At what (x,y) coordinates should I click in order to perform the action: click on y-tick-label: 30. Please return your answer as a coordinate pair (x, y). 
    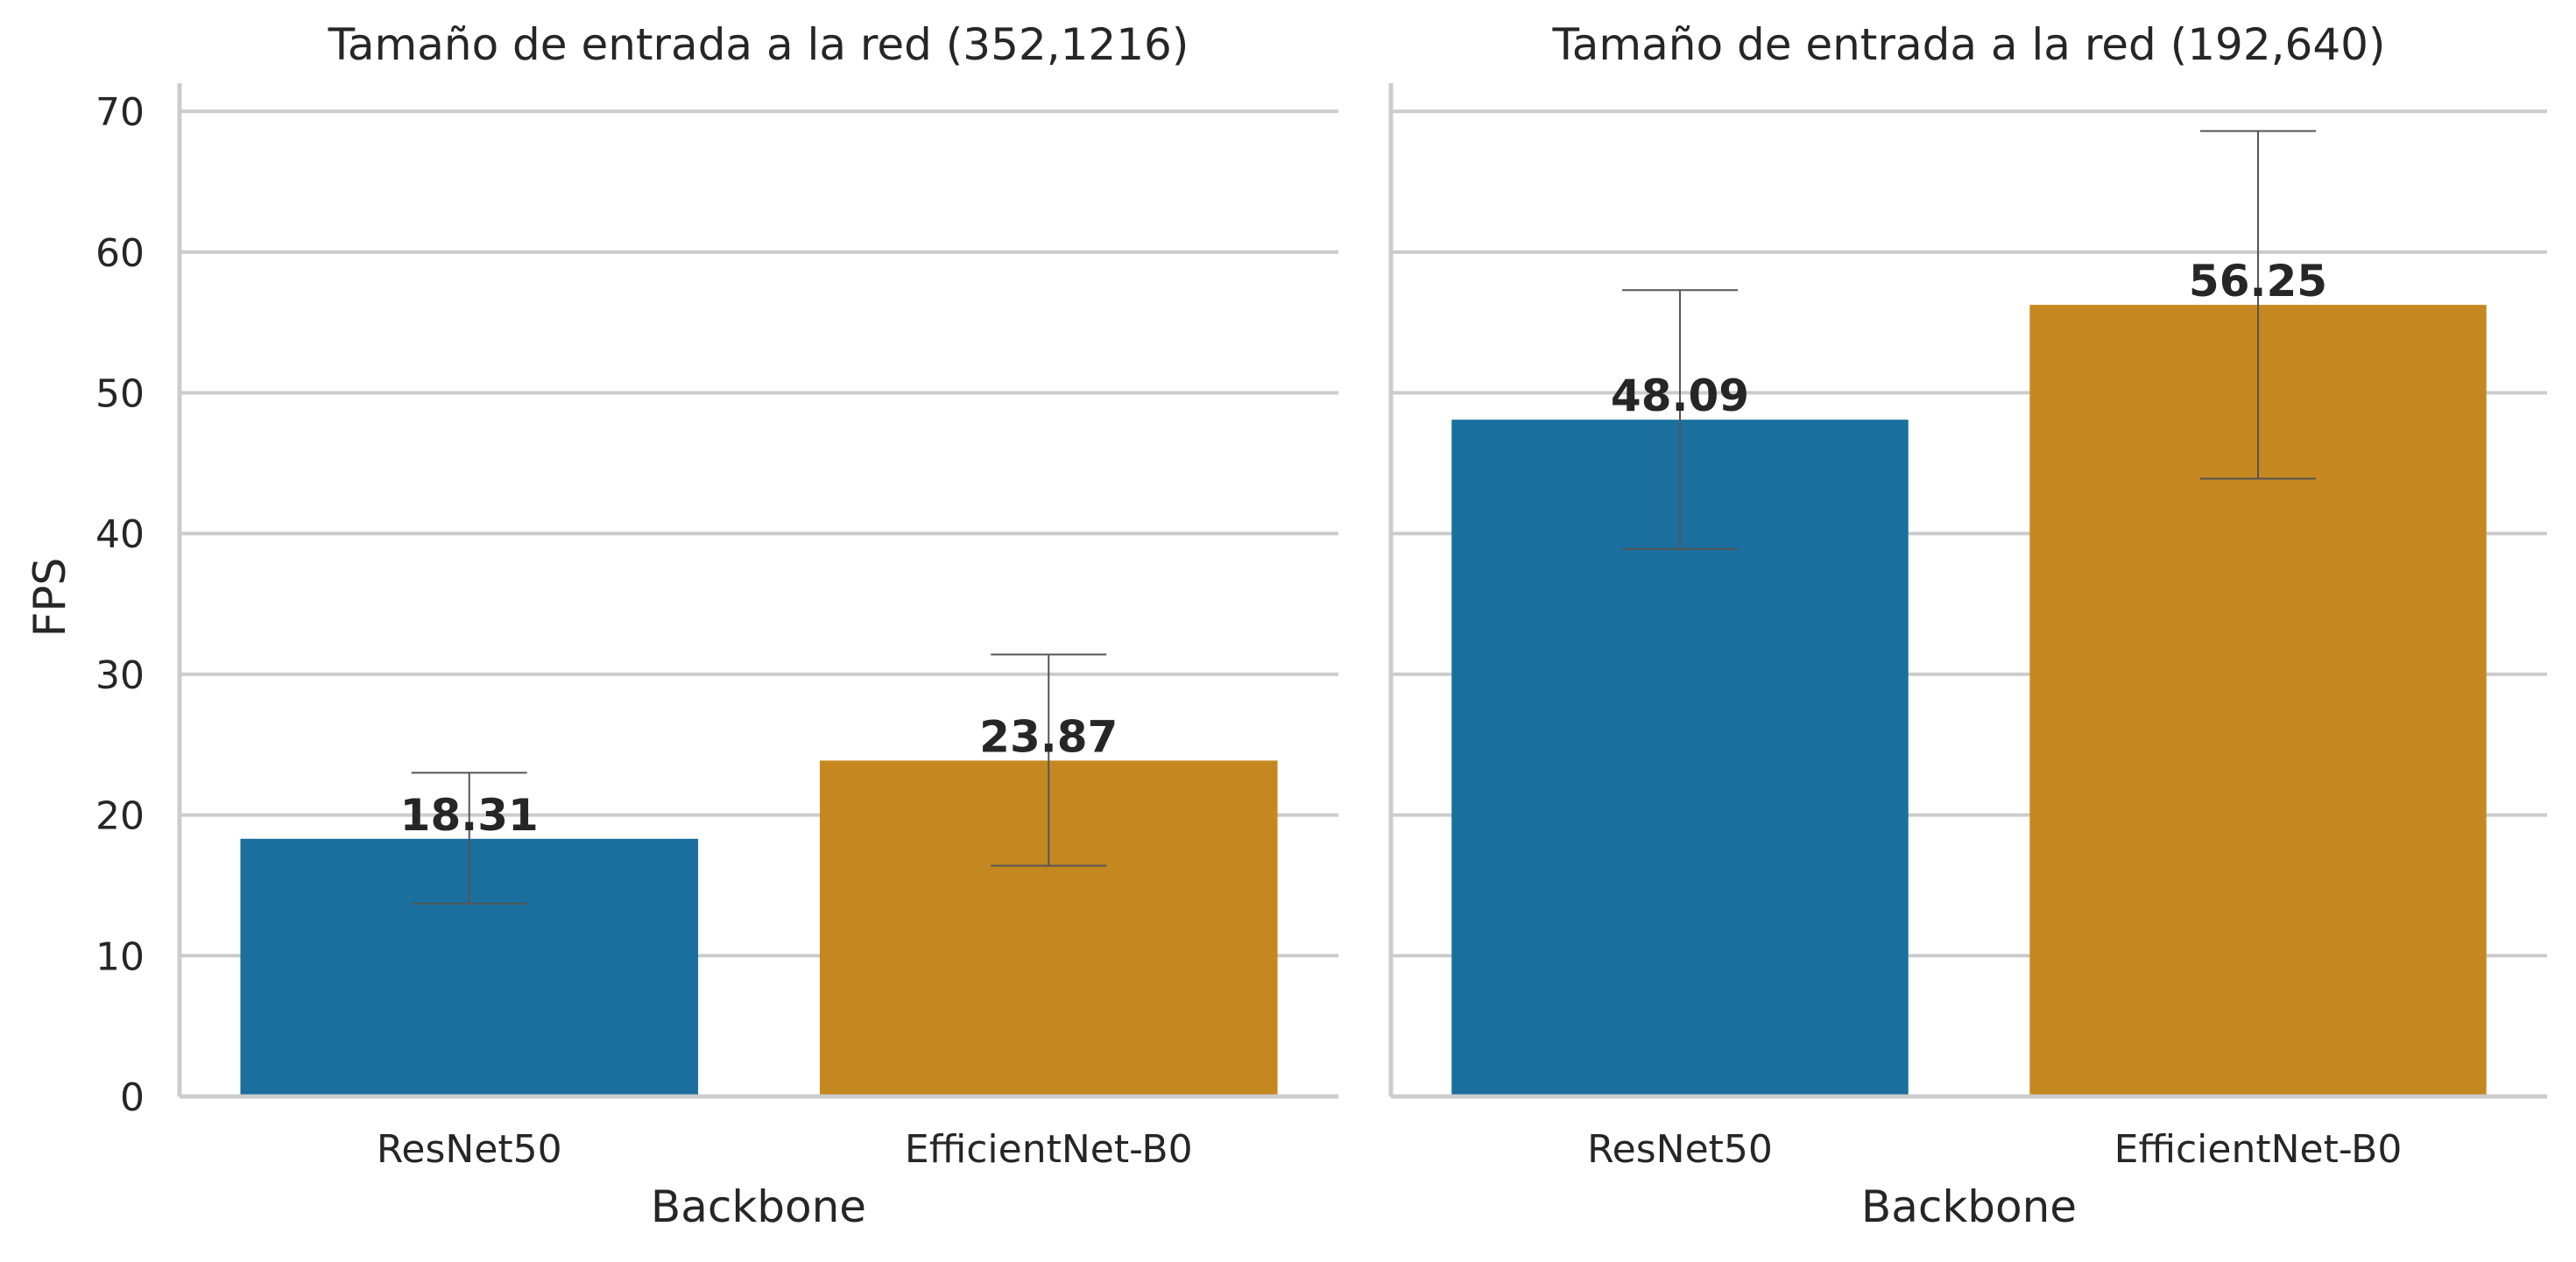
    Looking at the image, I should click on (120, 675).